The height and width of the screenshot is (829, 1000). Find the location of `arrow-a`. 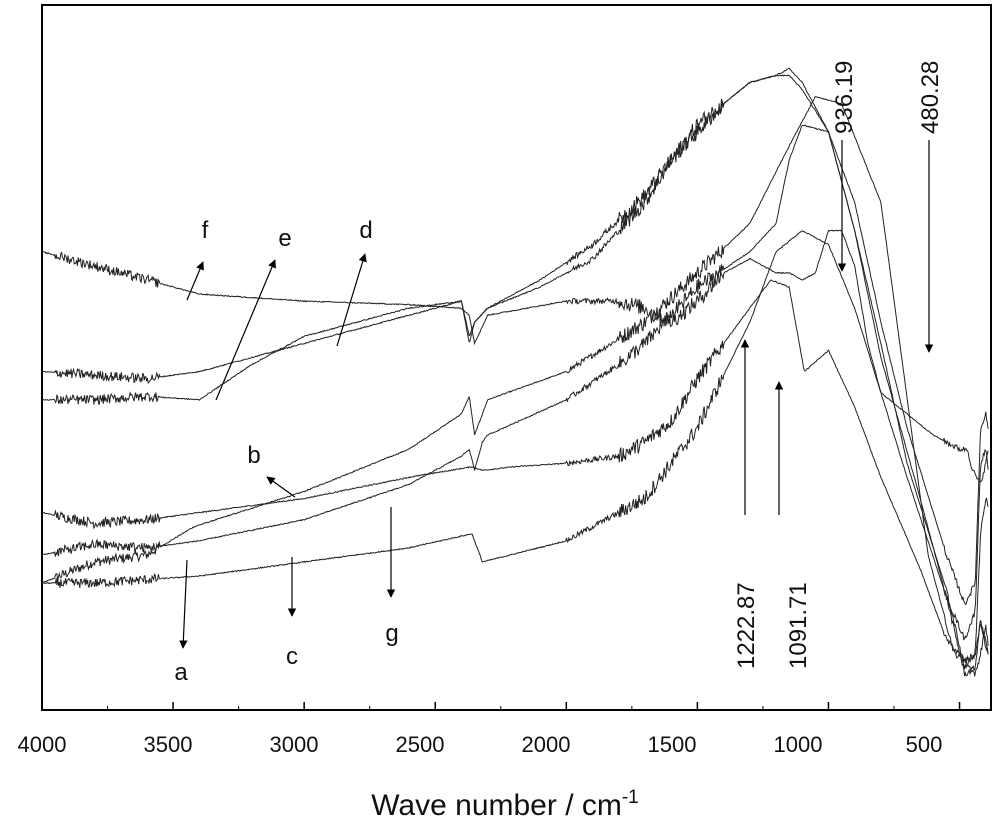

arrow-a is located at coordinates (183, 604).